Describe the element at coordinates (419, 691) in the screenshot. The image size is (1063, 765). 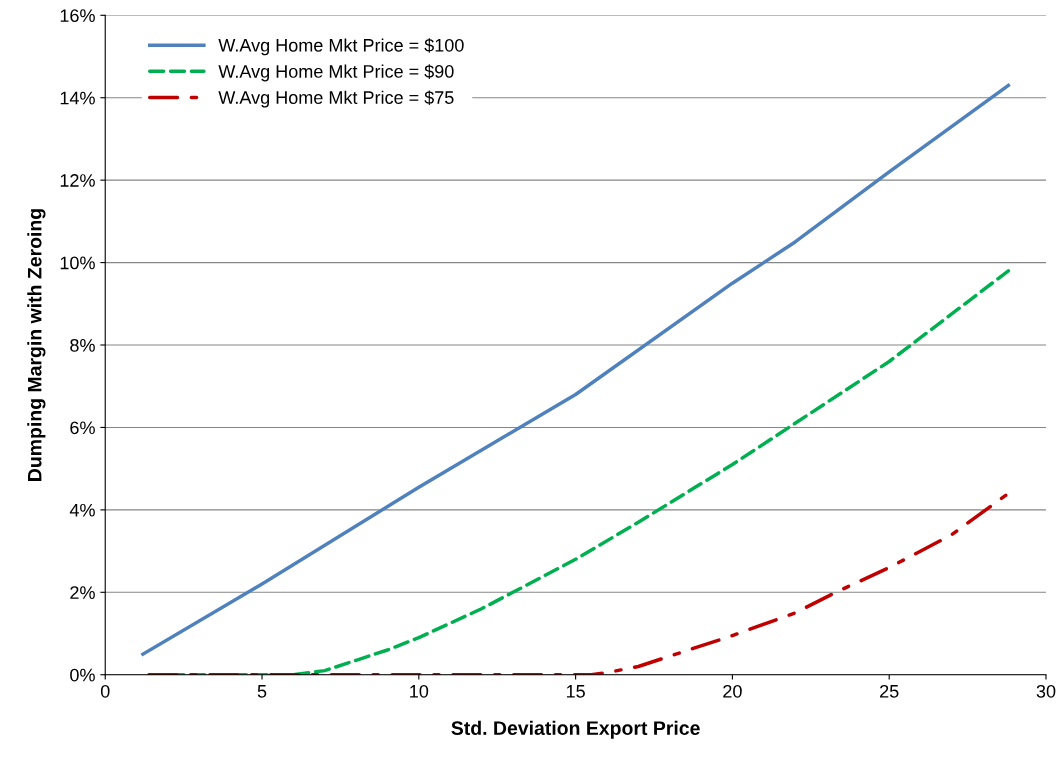
I see `x-tick-label: 10` at that location.